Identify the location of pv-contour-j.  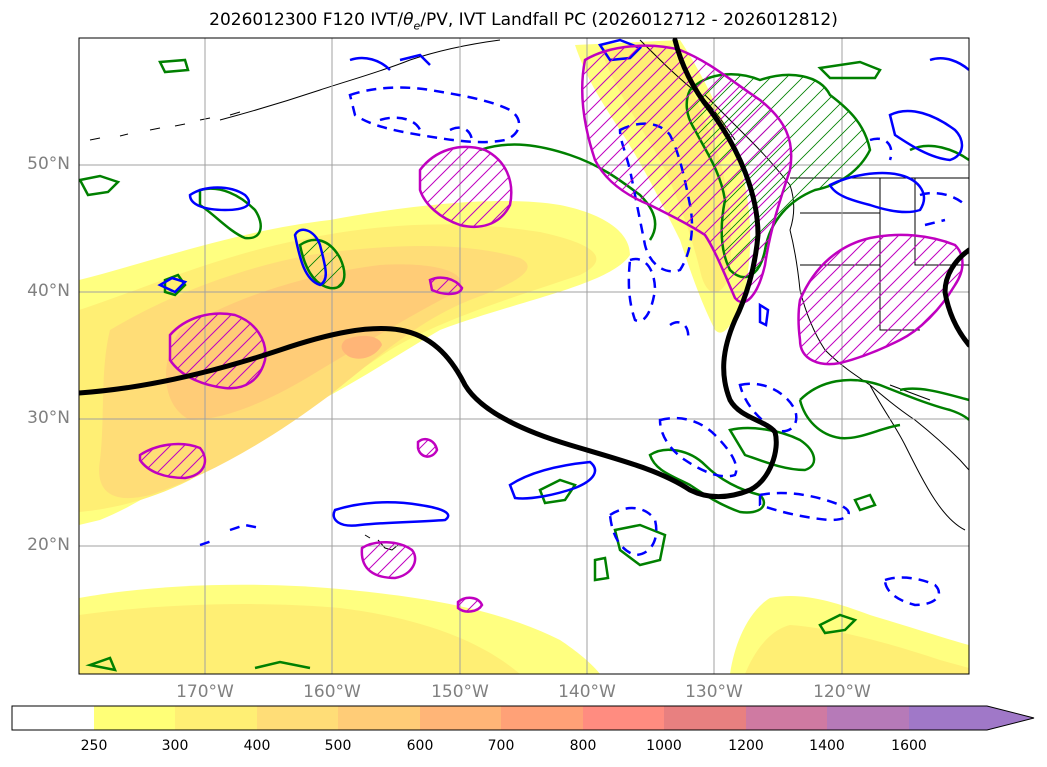
(640, 545).